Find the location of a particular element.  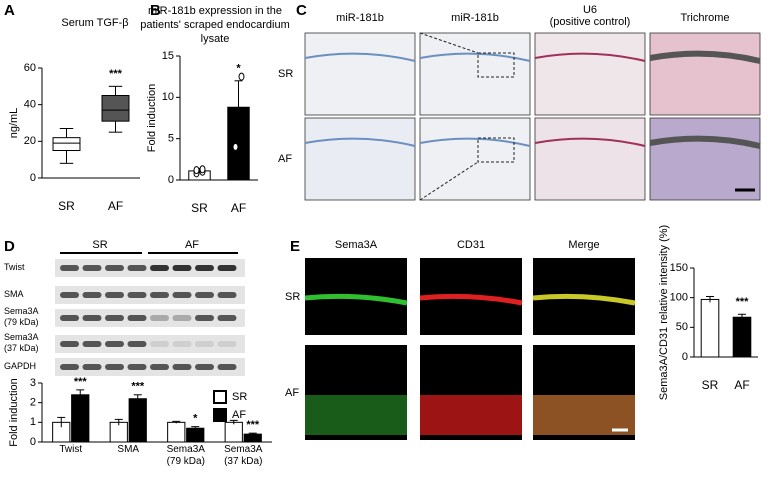

blot-label: Sema3A (37 kDa) is located at coordinates (21, 342).